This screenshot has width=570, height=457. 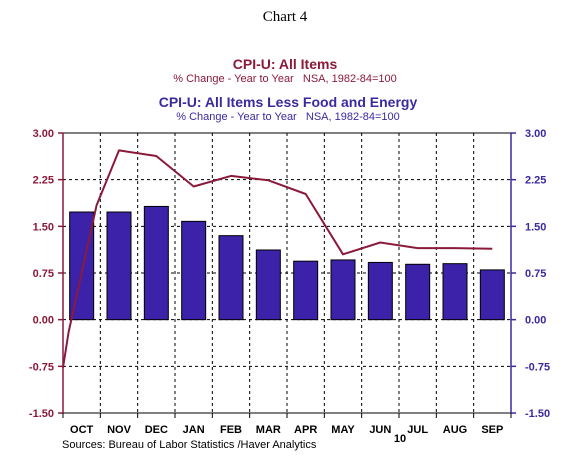 What do you see at coordinates (400, 439) in the screenshot?
I see `year-label: 10` at bounding box center [400, 439].